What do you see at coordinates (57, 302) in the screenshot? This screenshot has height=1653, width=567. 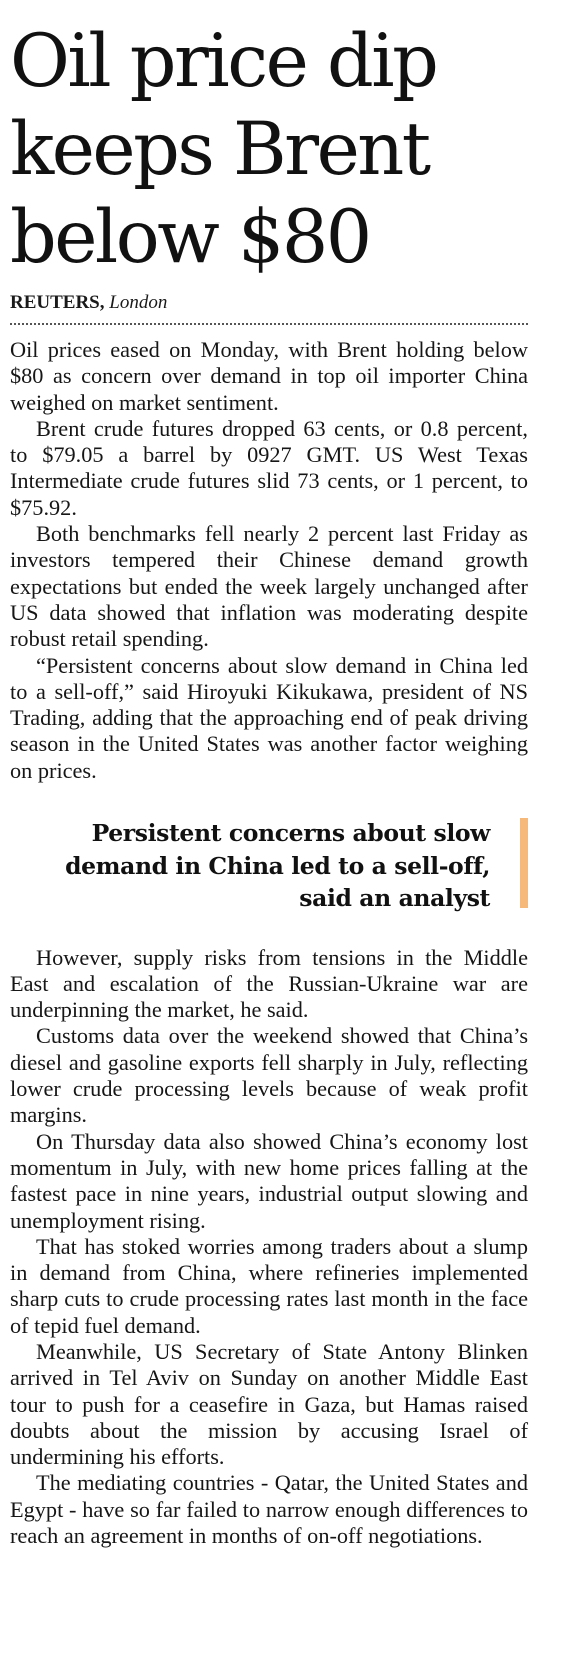 I see `byline-agency: REUTERS,` at bounding box center [57, 302].